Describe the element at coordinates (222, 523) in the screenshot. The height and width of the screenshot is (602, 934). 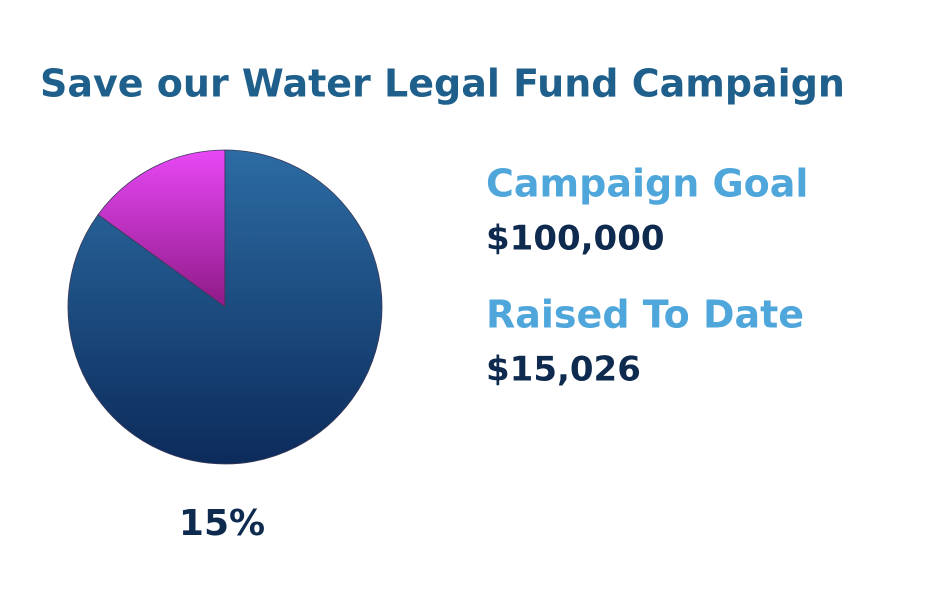
I see `value-label: 15%` at that location.